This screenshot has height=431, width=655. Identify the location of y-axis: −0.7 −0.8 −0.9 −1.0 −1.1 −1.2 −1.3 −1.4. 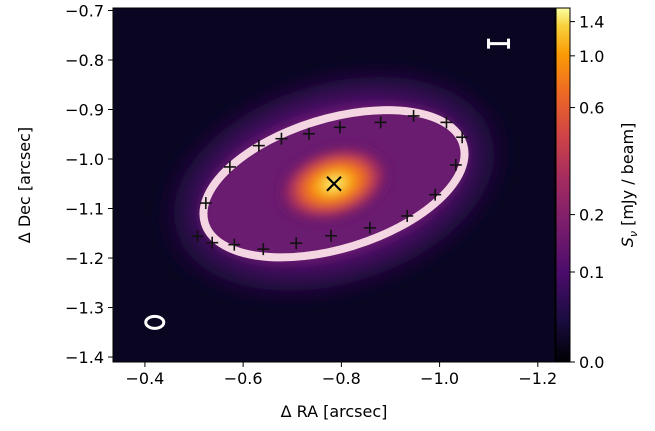
(89, 184).